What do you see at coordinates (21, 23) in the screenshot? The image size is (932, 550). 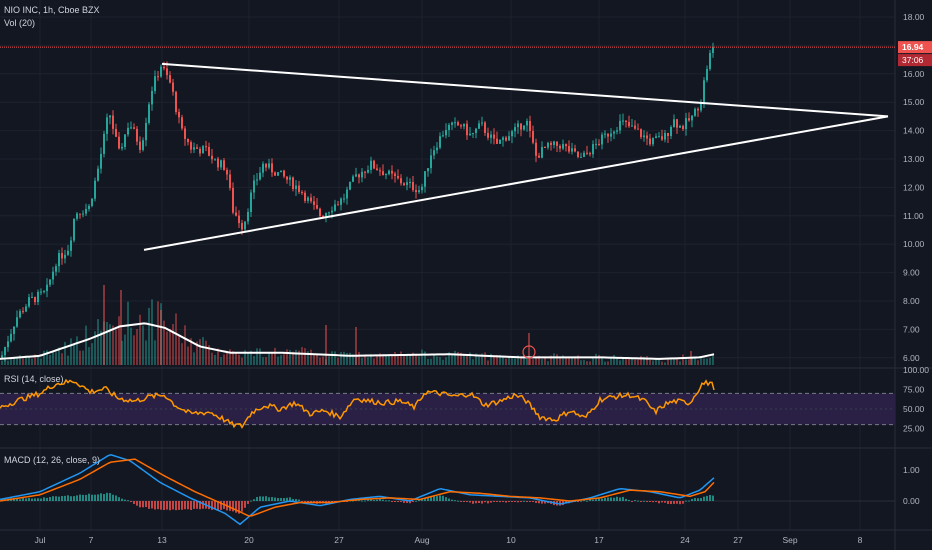 I see `volume-legend: Vol (20)` at bounding box center [21, 23].